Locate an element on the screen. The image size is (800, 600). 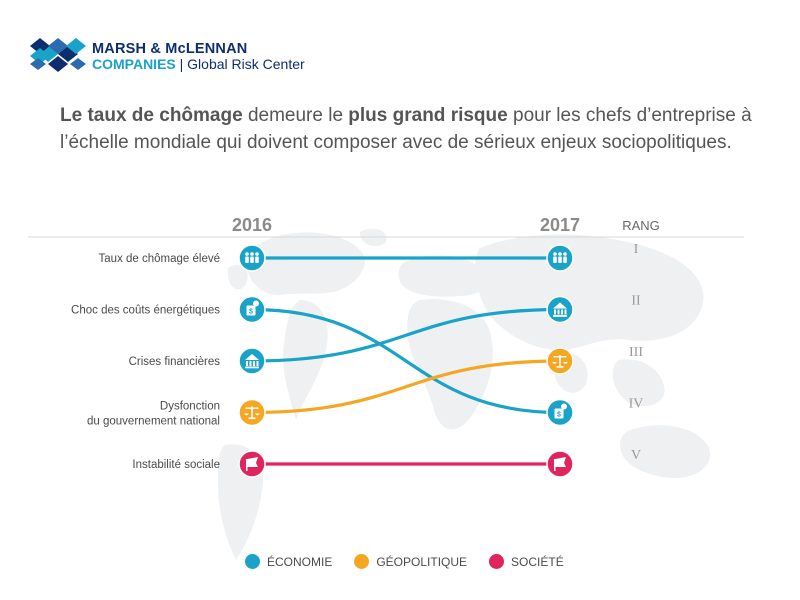
rank-header: RANG is located at coordinates (641, 225).